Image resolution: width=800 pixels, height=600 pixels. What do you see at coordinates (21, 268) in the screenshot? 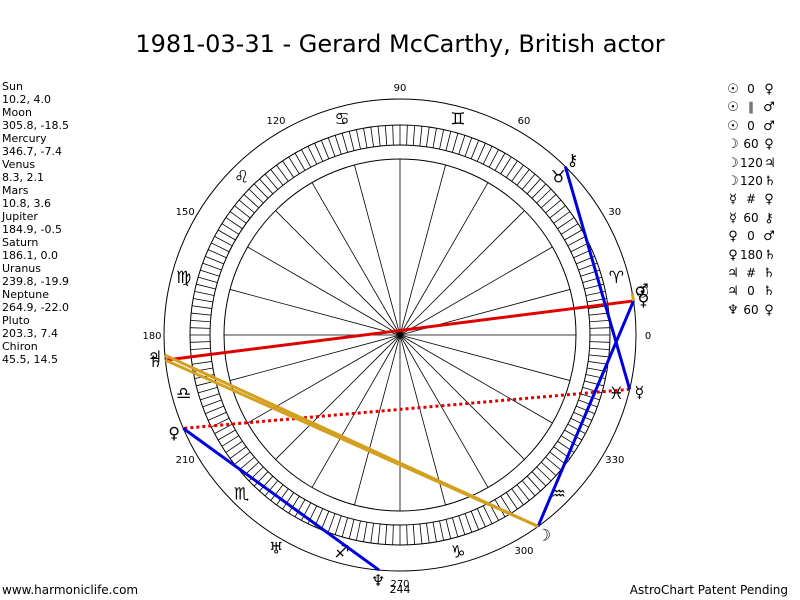
I see `position-name: Uranus` at bounding box center [21, 268].